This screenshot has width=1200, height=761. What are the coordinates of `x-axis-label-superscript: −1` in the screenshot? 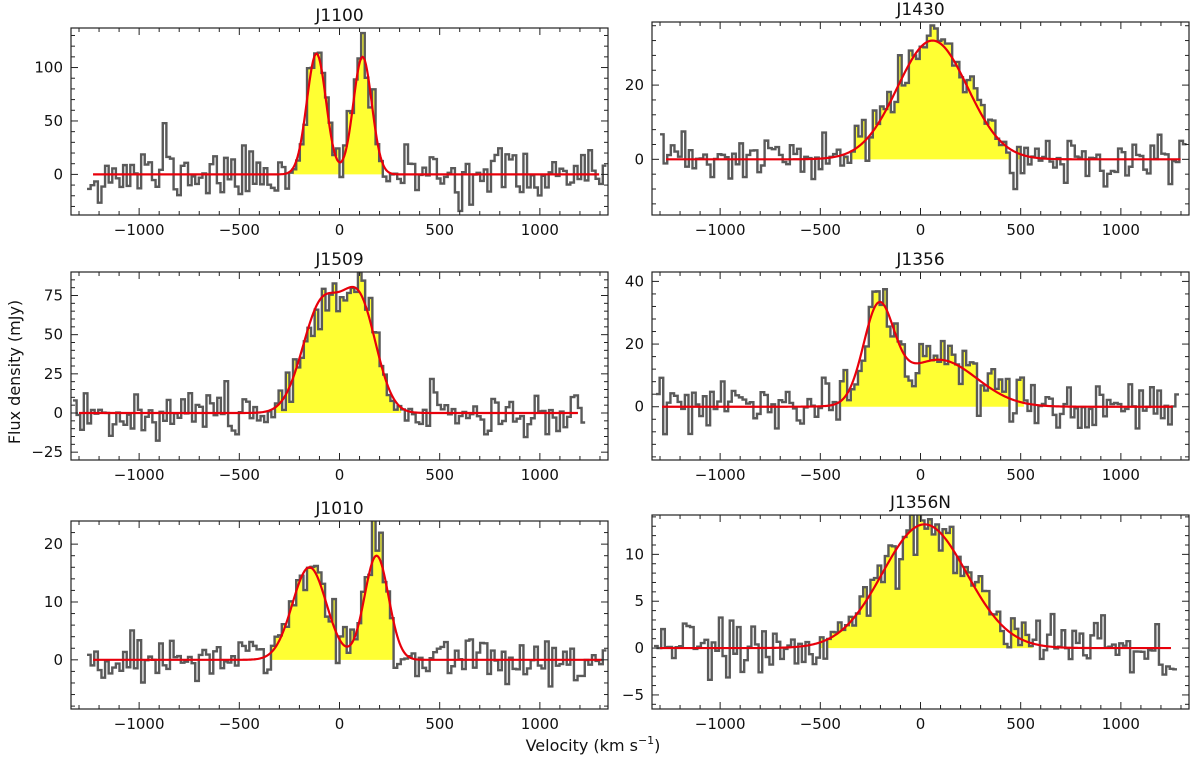 It's located at (646, 740).